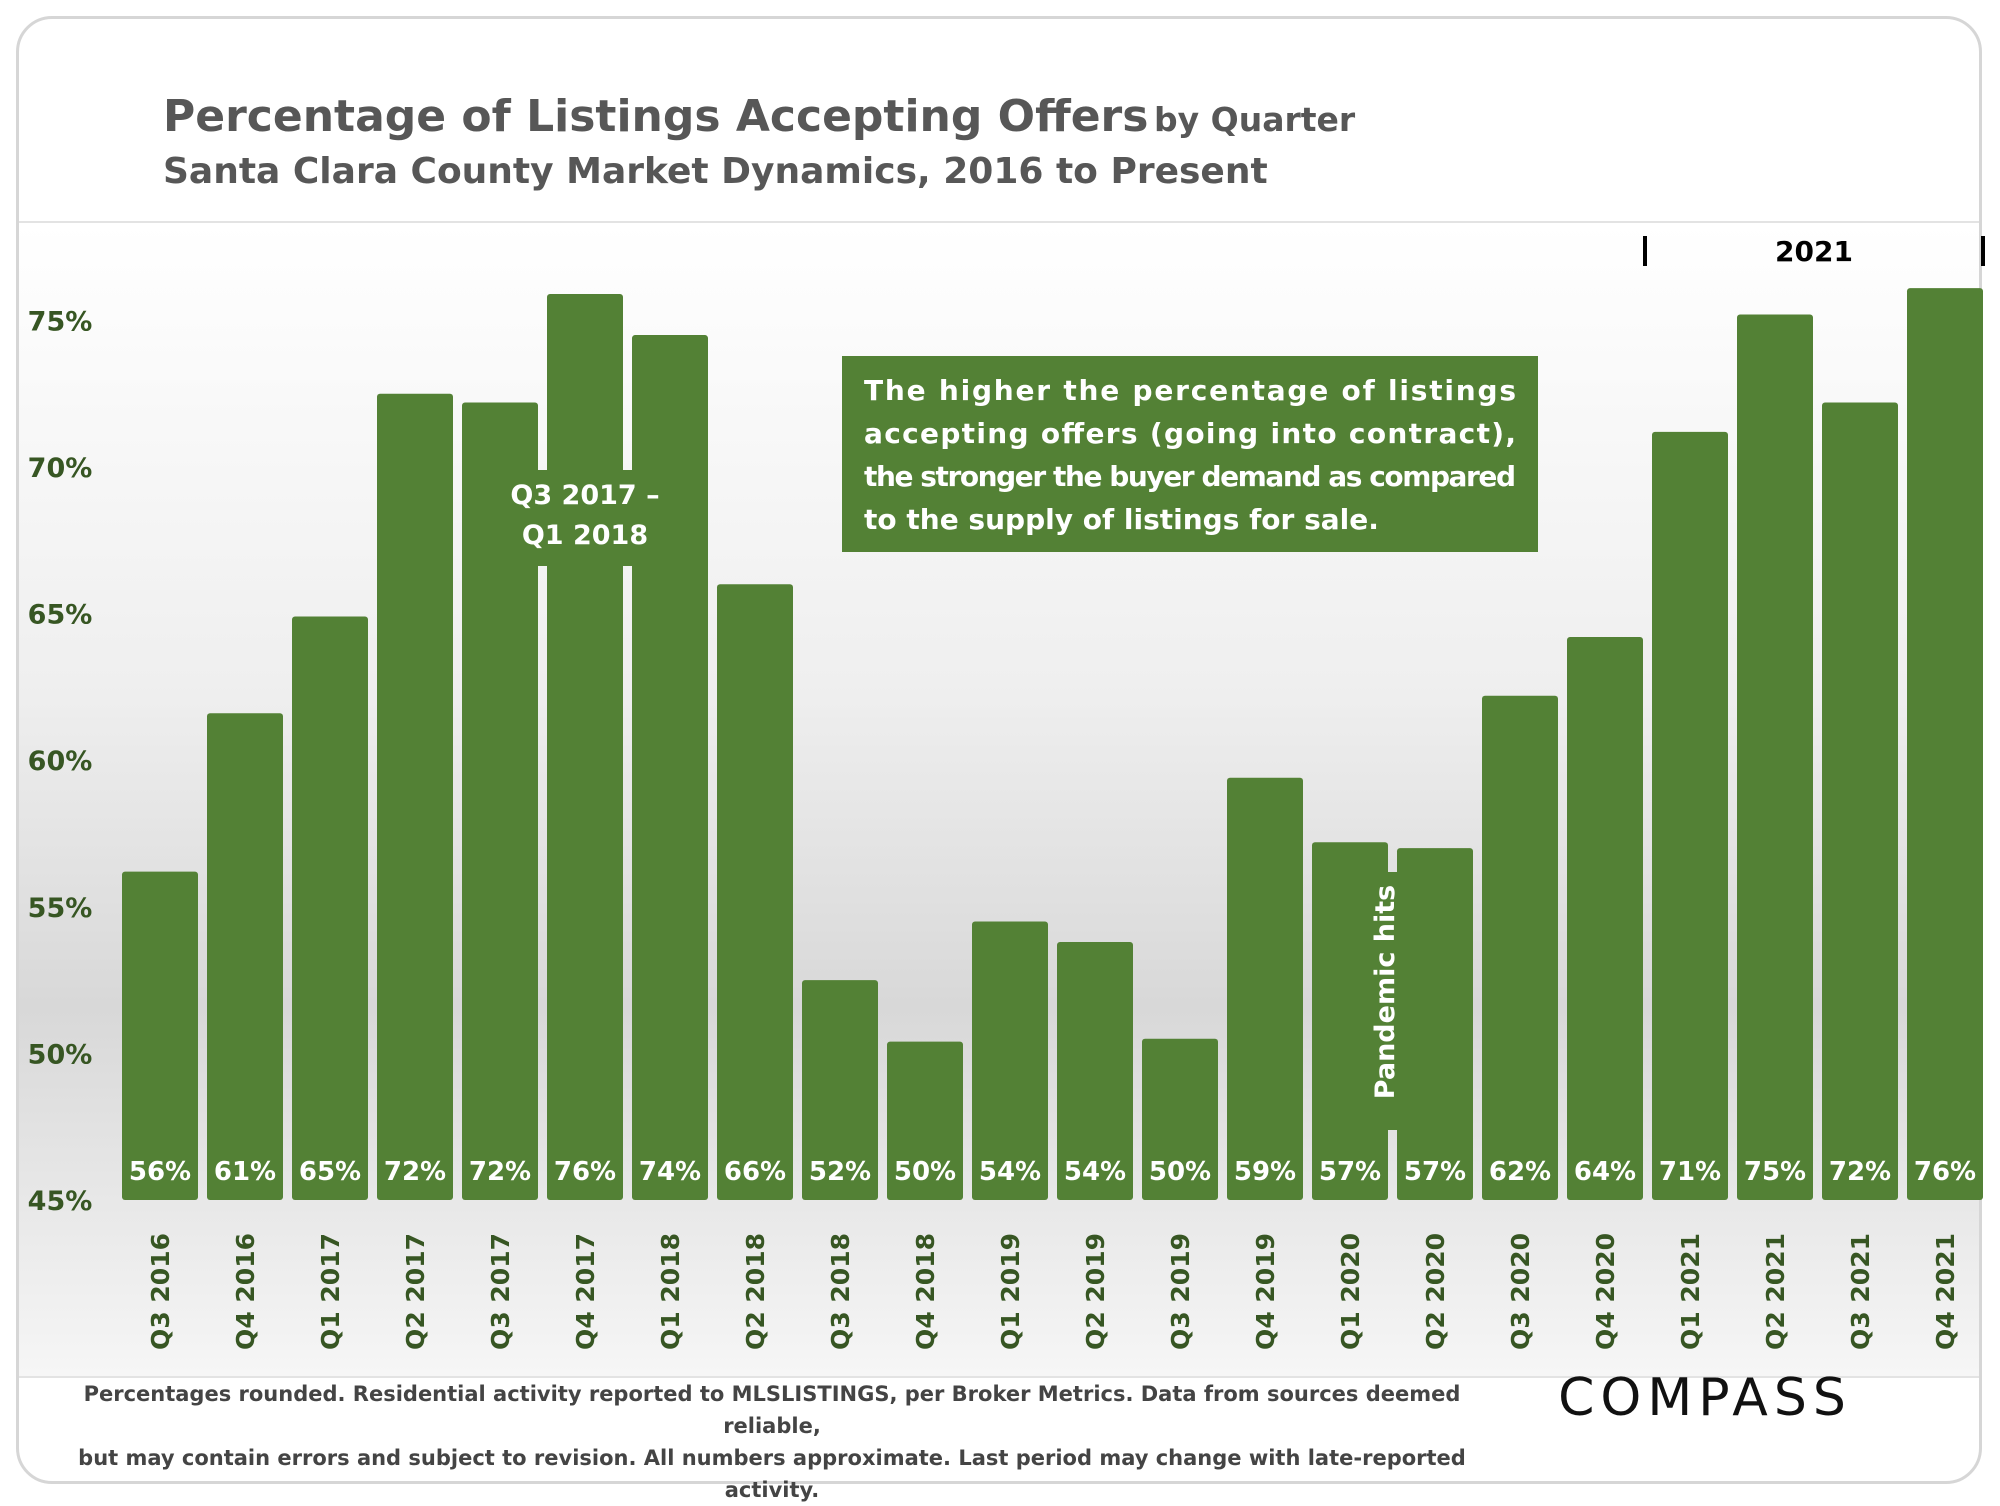 The height and width of the screenshot is (1506, 2000). Describe the element at coordinates (1690, 1172) in the screenshot. I see `bar-value-label: 71%` at that location.